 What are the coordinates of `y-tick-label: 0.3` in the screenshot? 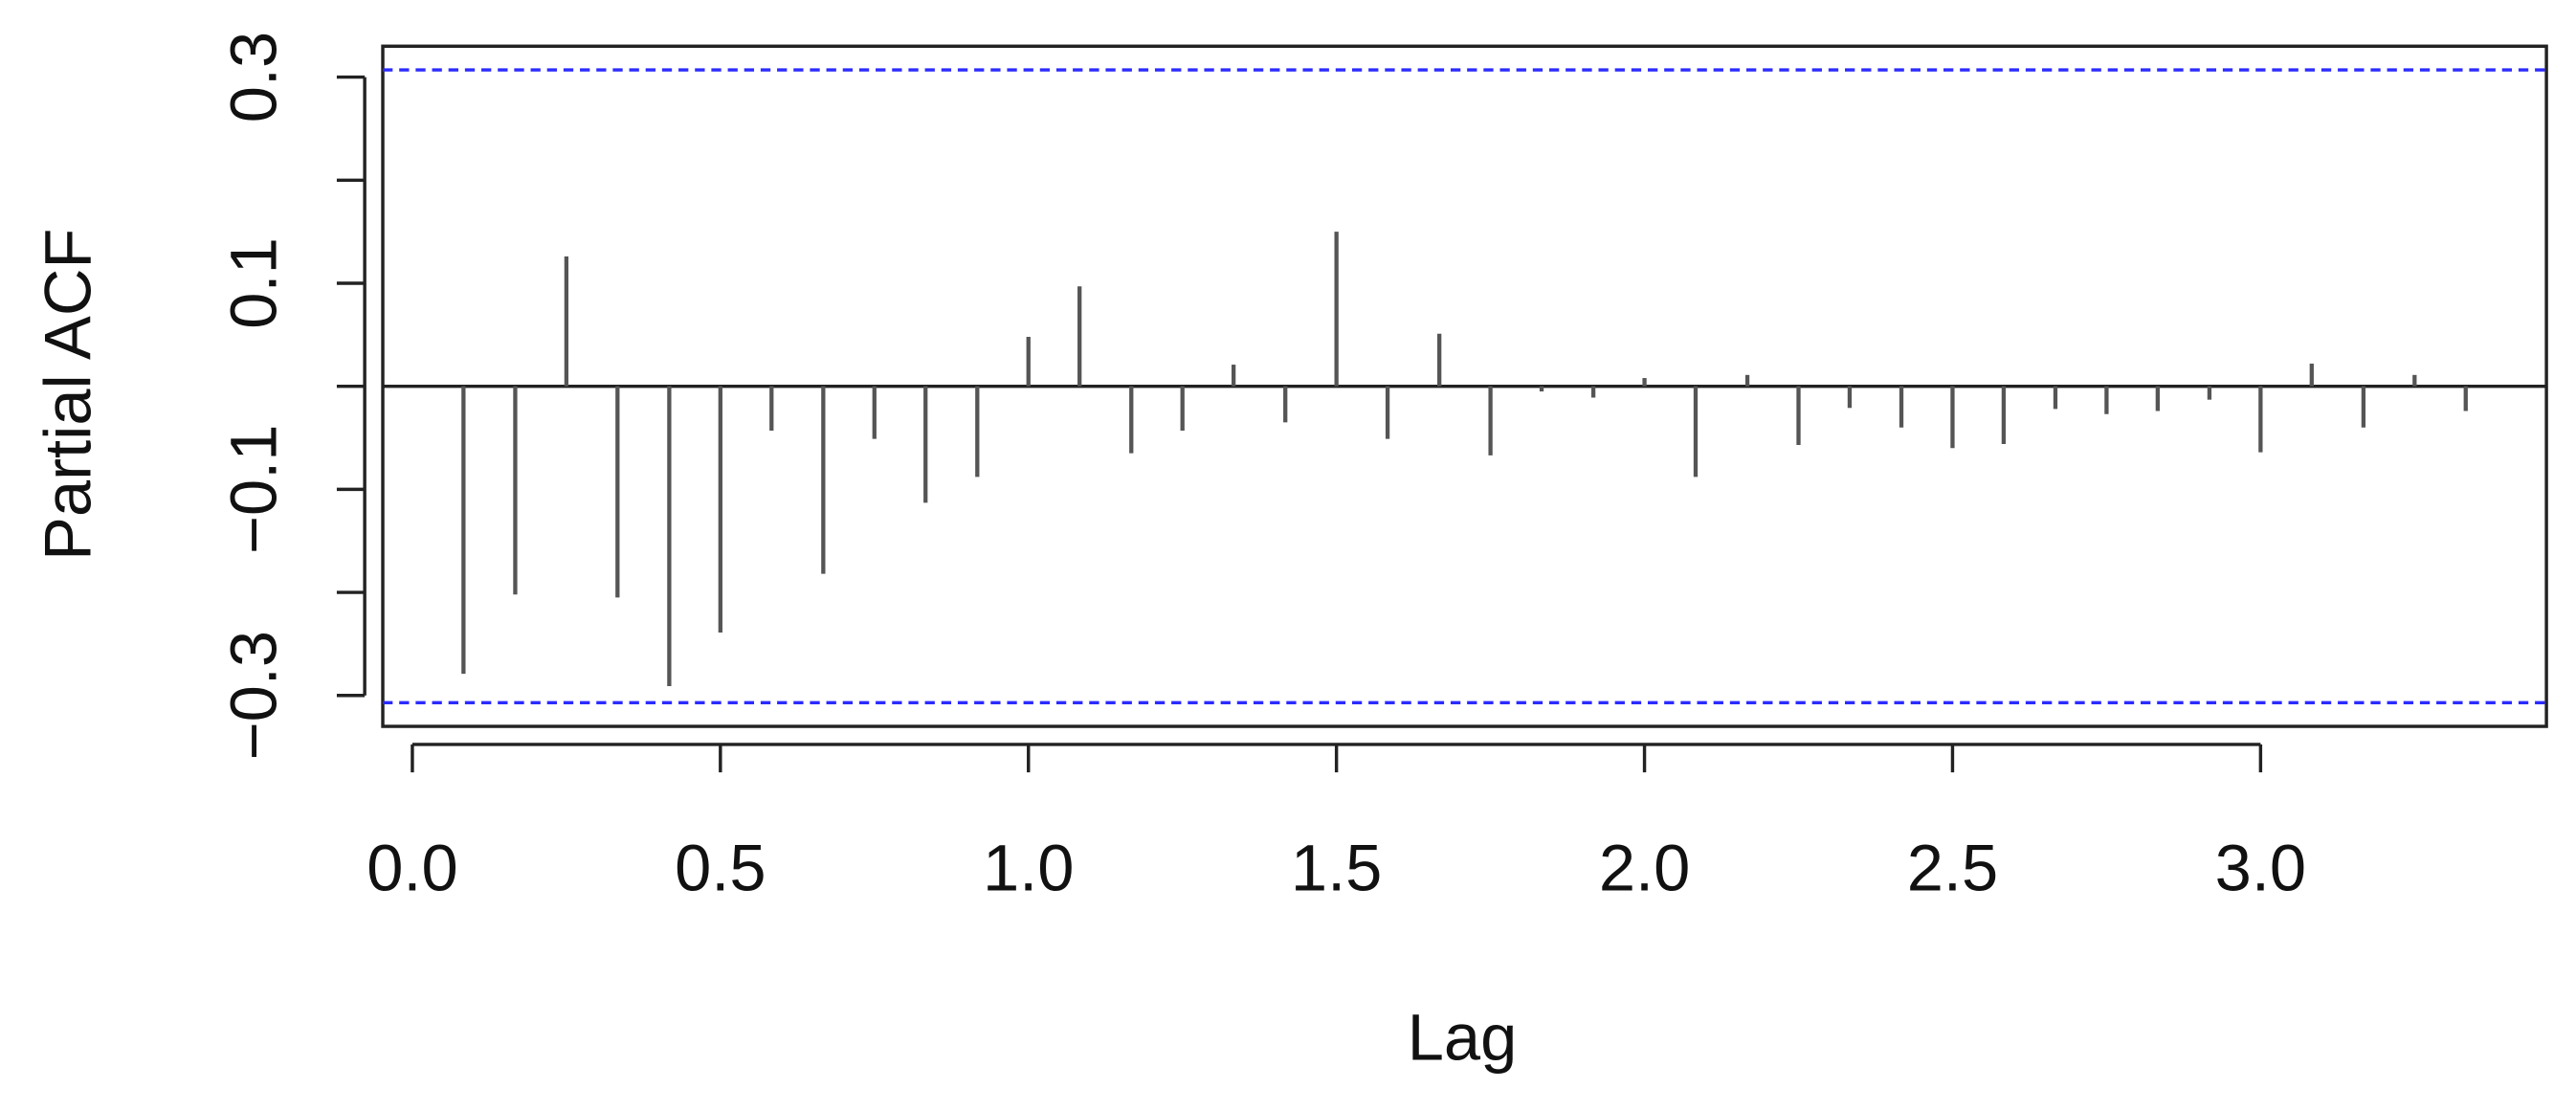 It's located at (253, 77).